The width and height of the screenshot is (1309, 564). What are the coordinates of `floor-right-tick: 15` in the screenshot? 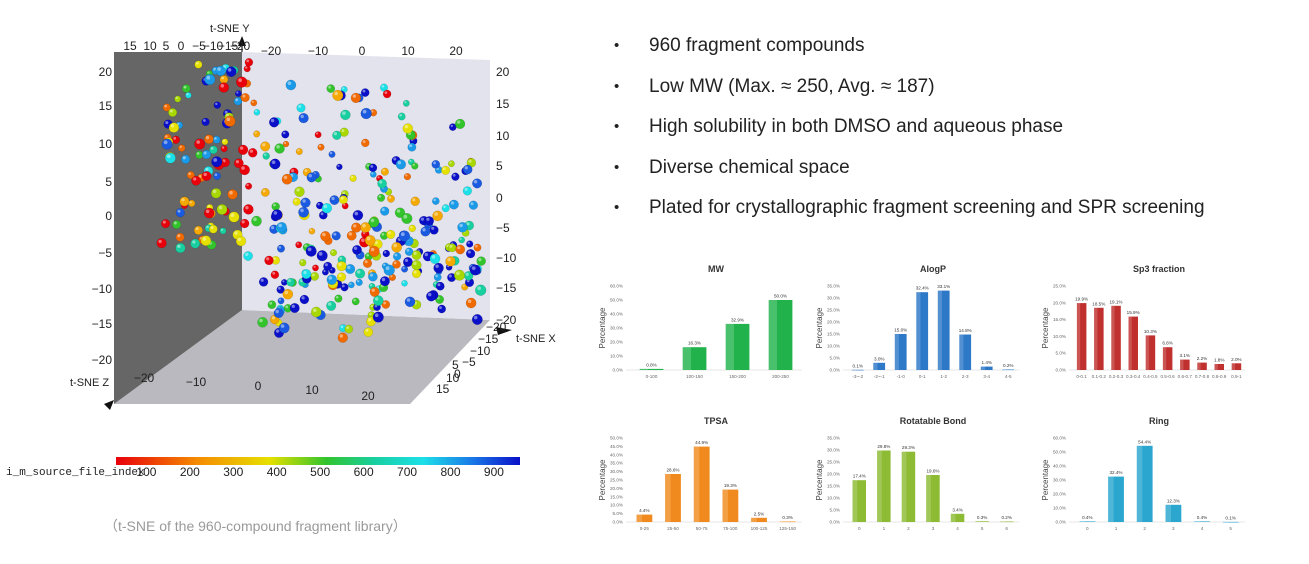 It's located at (443, 389).